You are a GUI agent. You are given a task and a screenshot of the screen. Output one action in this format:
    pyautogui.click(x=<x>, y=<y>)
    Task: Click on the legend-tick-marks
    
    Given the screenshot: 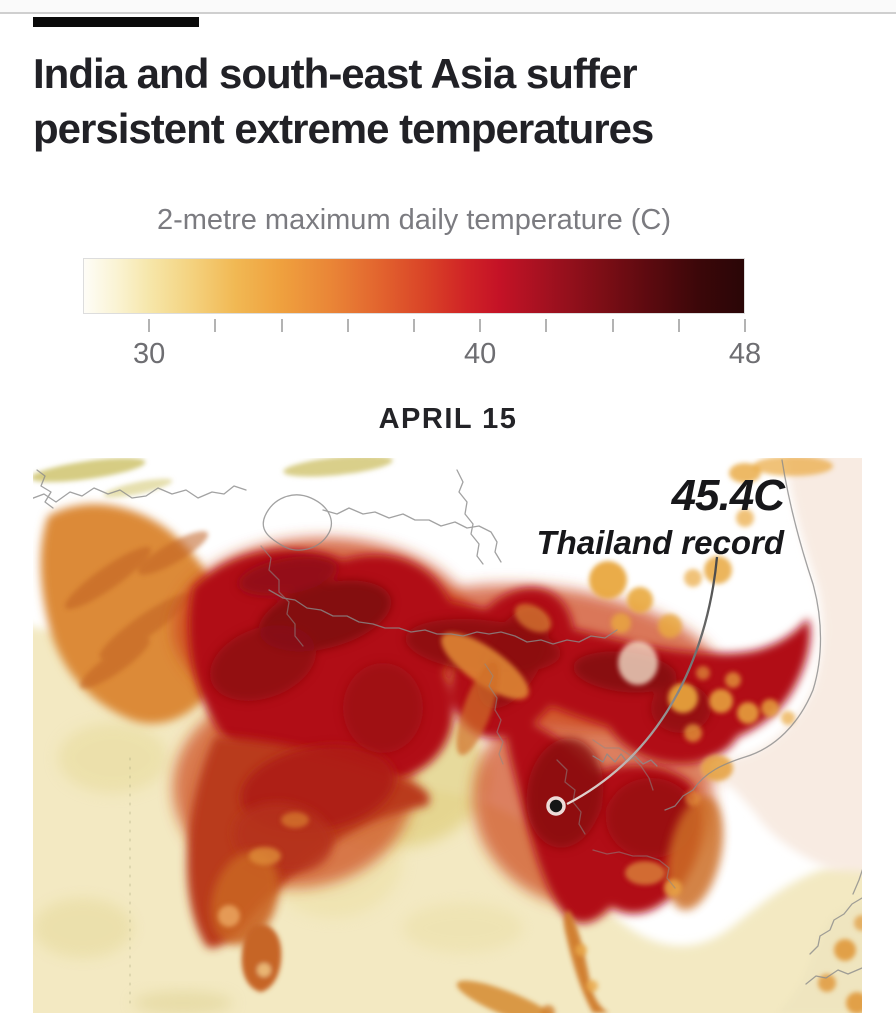 What is the action you would take?
    pyautogui.click(x=414, y=326)
    